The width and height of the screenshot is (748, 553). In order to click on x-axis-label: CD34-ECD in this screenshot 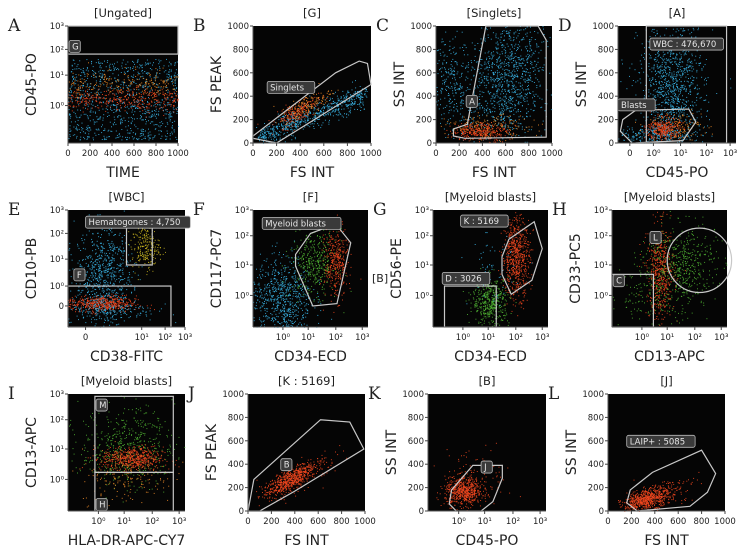, I will do `click(310, 357)`.